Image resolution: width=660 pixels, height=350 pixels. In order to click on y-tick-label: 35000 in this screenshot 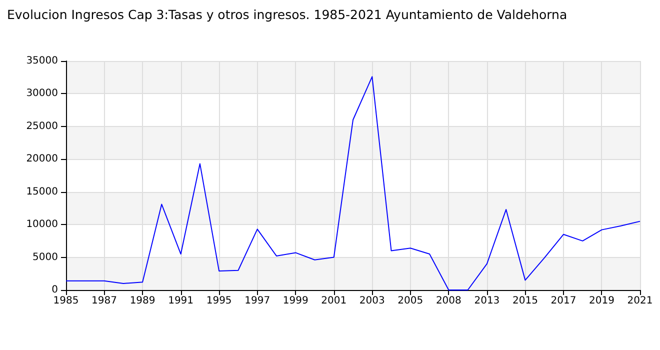, I will do `click(42, 61)`.